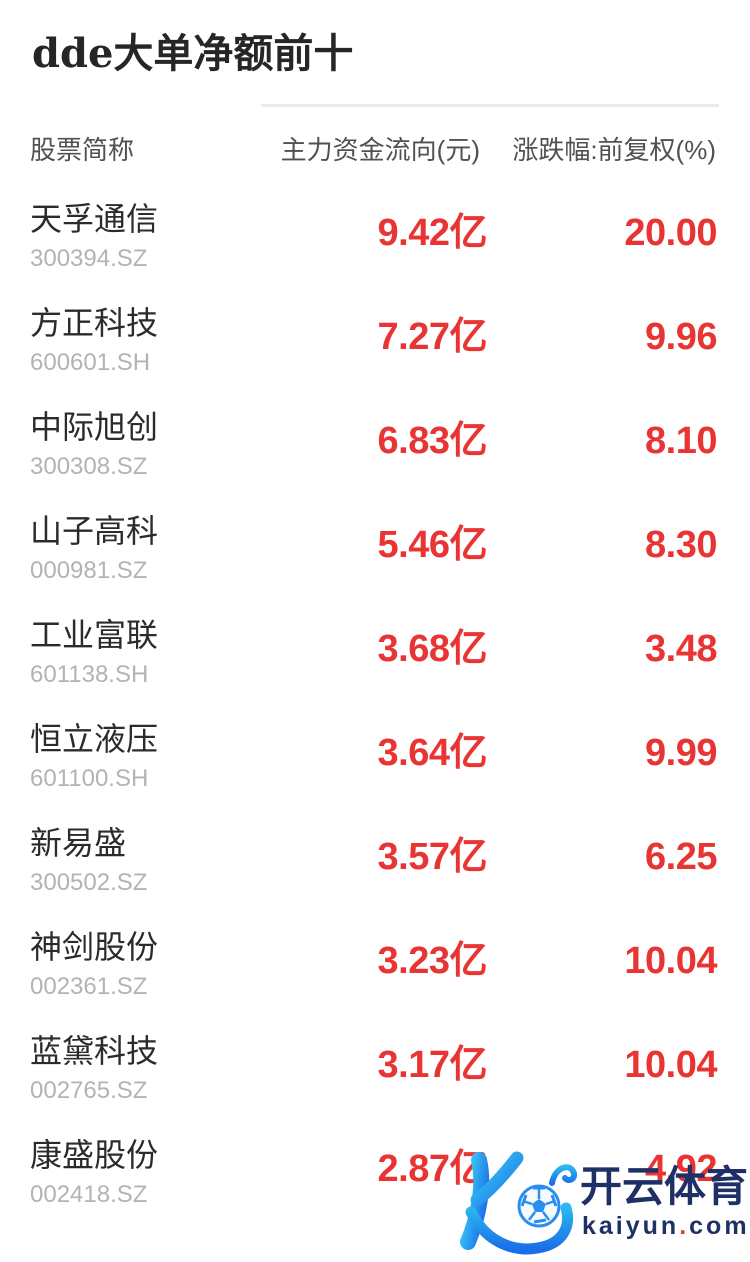 The width and height of the screenshot is (750, 1262). I want to click on column-header-change-pct: 涨跌幅:前复权(%), so click(614, 150).